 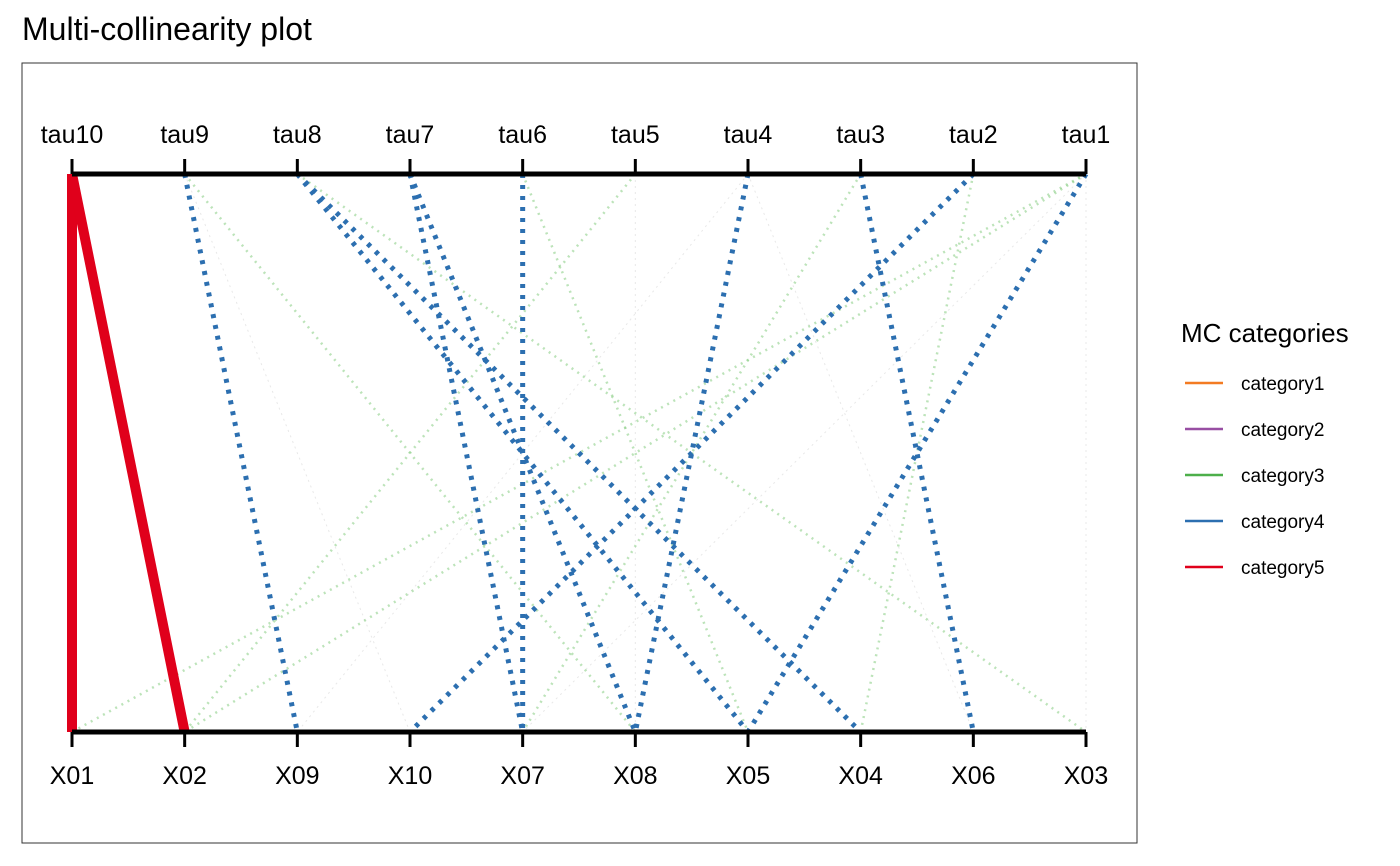 What do you see at coordinates (72, 135) in the screenshot?
I see `top-tick-label-tau10: tau10` at bounding box center [72, 135].